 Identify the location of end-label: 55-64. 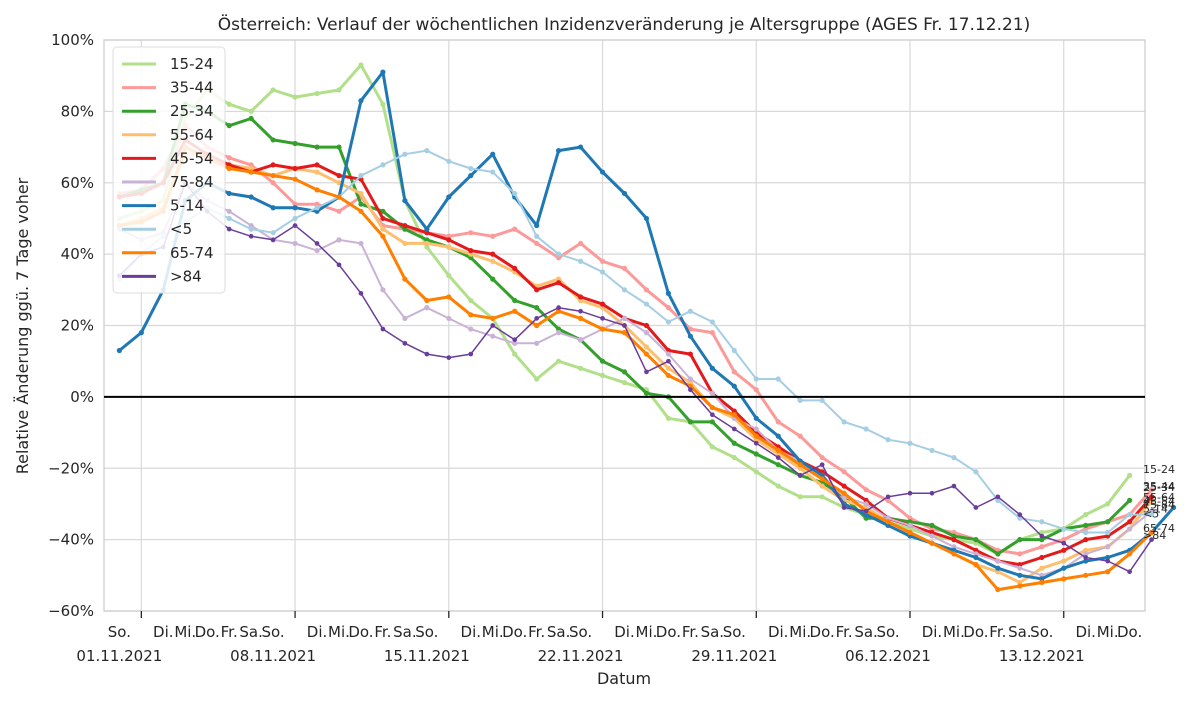
(1159, 497).